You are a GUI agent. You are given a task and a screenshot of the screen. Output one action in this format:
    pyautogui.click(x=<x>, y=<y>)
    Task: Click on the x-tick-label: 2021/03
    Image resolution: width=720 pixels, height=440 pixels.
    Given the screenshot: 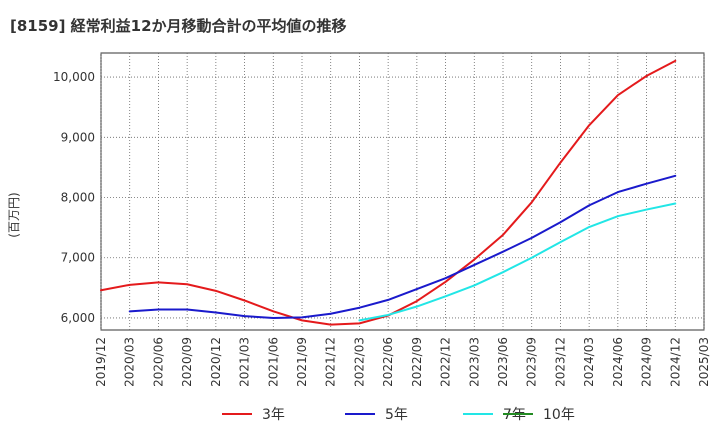 What is the action you would take?
    pyautogui.click(x=245, y=362)
    